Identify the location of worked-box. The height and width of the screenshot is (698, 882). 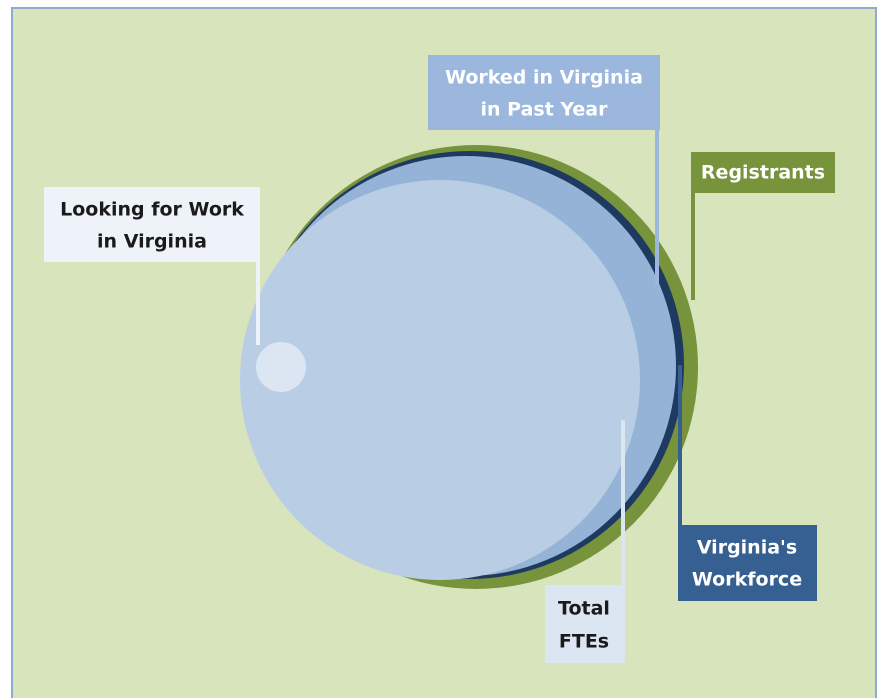
(544, 92).